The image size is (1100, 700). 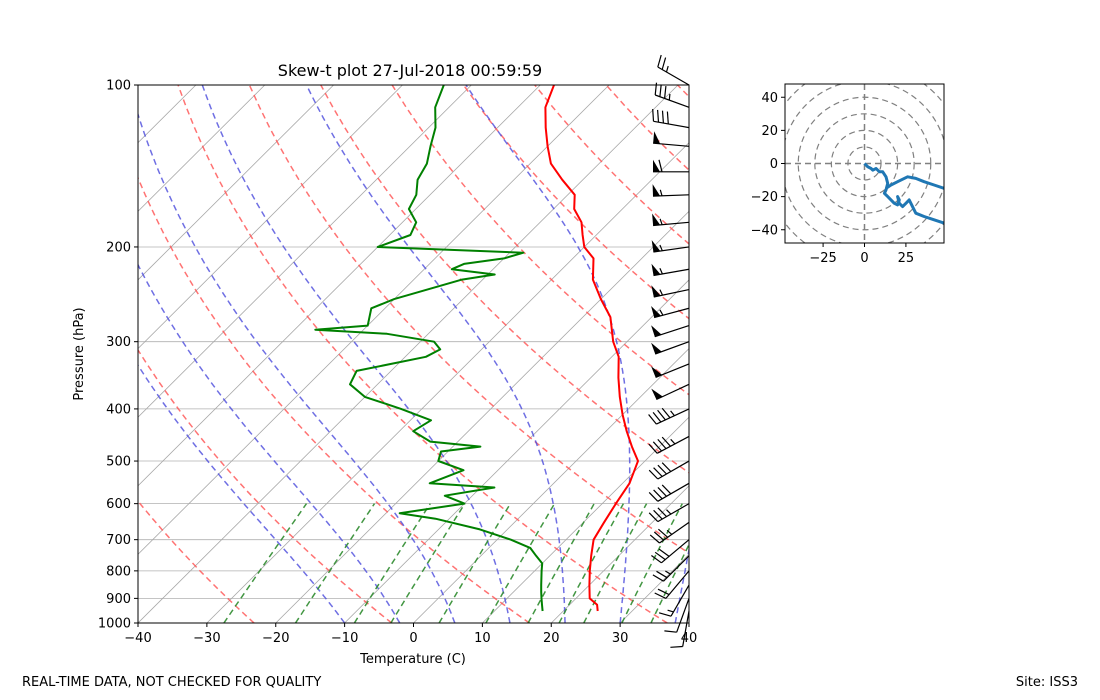 I want to click on hodograph-ticks: −25 0 25 −40 −20 0 20 40, so click(x=833, y=178).